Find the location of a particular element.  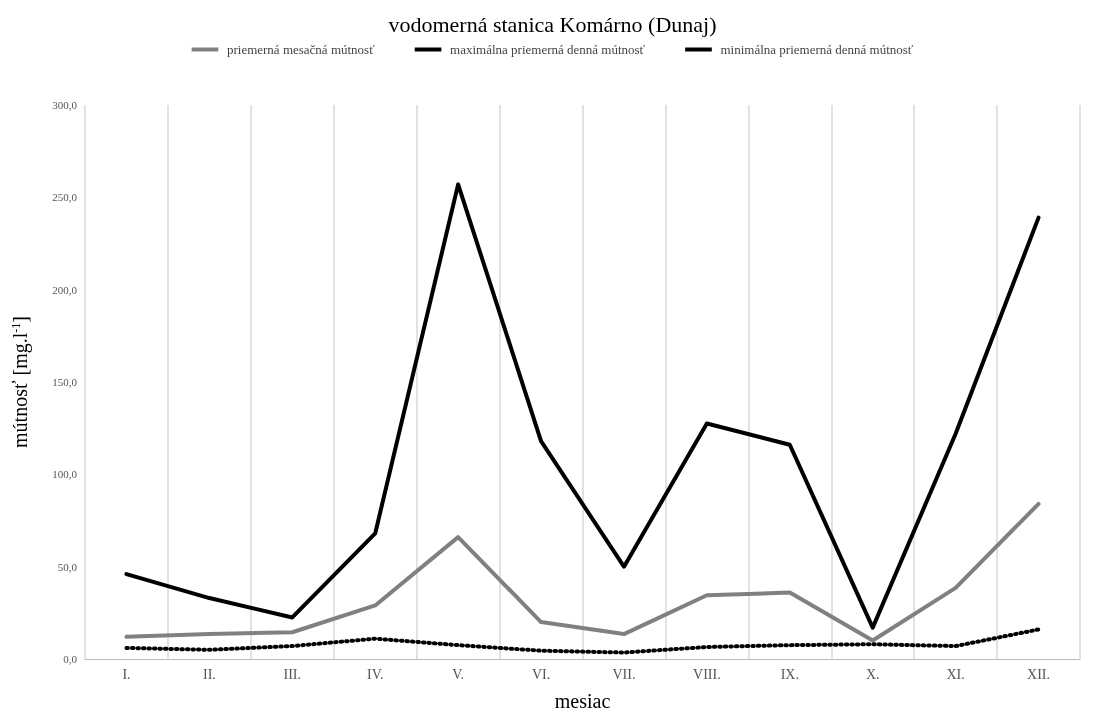

x-tick-label: VIII. is located at coordinates (707, 674).